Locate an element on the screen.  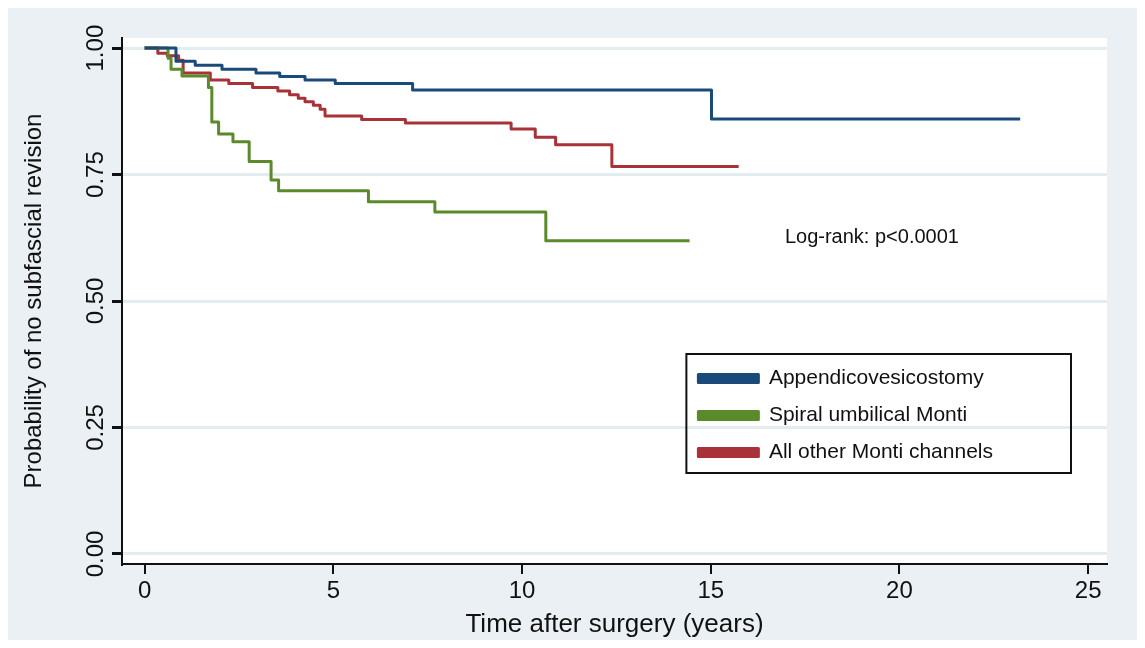
x-tick-label: 25 is located at coordinates (1088, 590).